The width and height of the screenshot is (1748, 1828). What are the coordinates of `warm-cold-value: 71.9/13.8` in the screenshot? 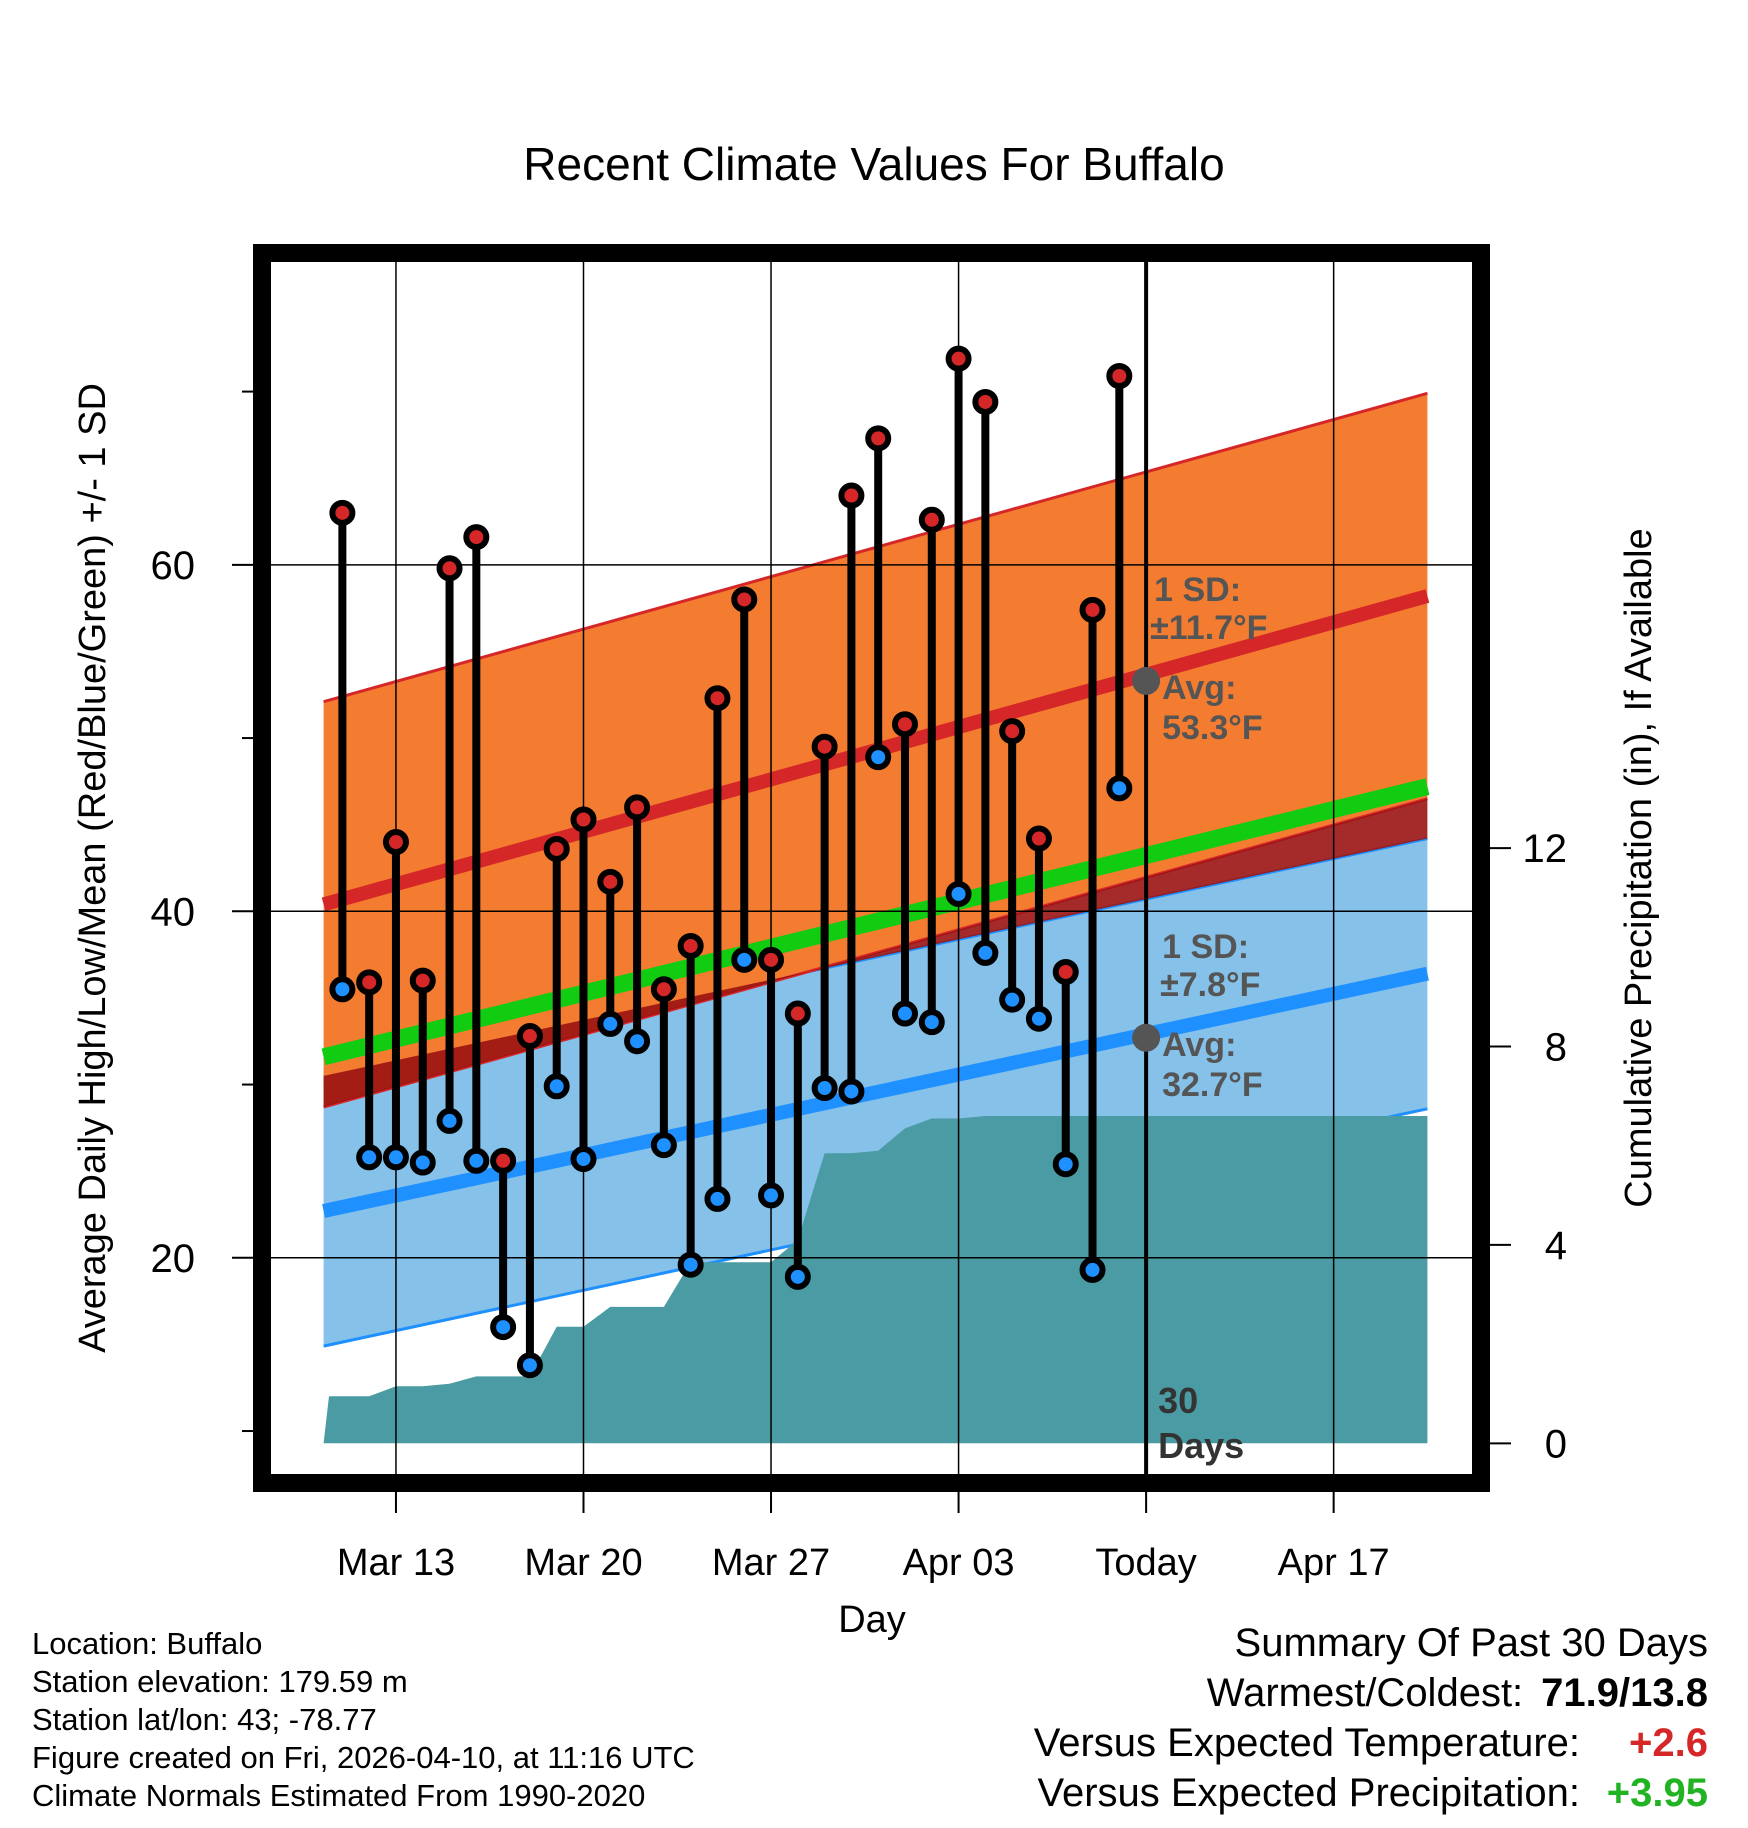 It's located at (1624, 1693).